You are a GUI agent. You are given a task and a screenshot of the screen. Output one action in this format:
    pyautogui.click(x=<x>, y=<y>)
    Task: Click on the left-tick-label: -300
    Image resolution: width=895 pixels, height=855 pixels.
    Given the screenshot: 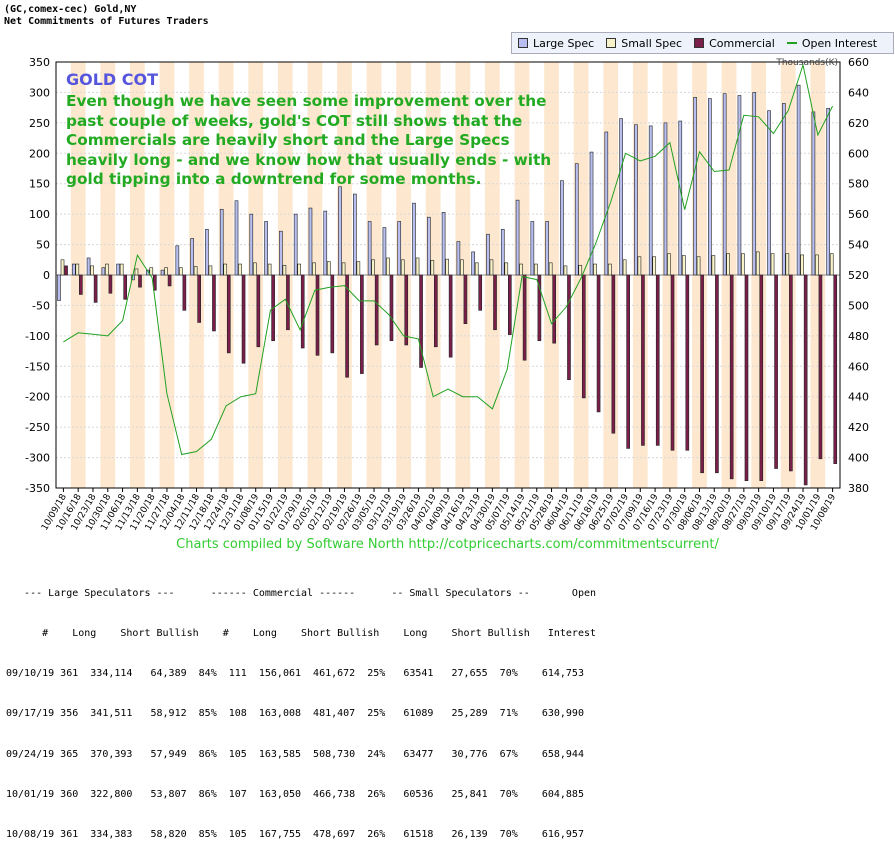 What is the action you would take?
    pyautogui.click(x=37, y=458)
    